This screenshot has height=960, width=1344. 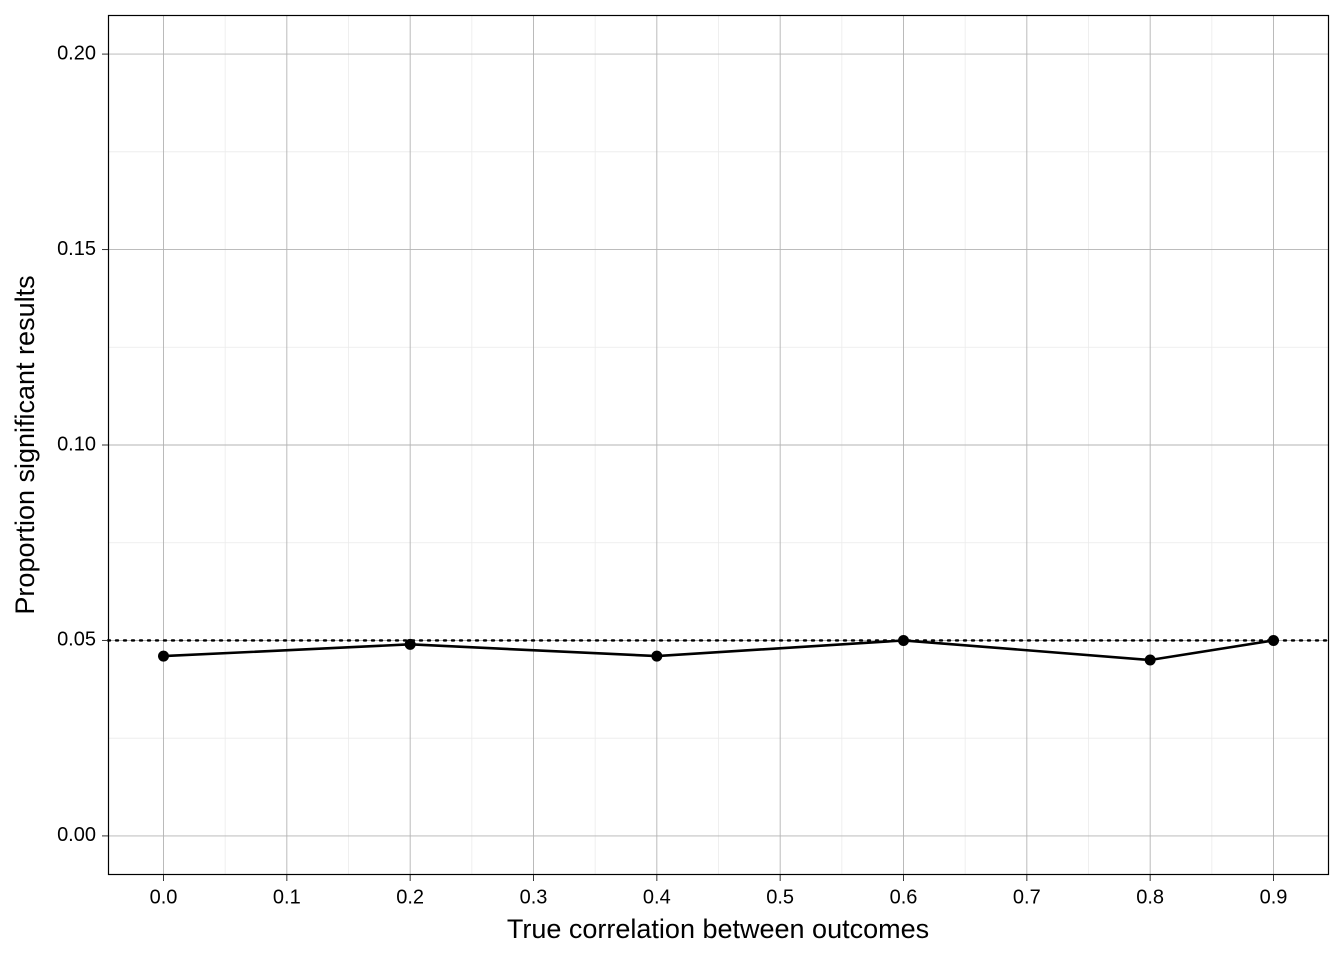 I want to click on x-axis-title: True correlation between outcomes, so click(x=718, y=929).